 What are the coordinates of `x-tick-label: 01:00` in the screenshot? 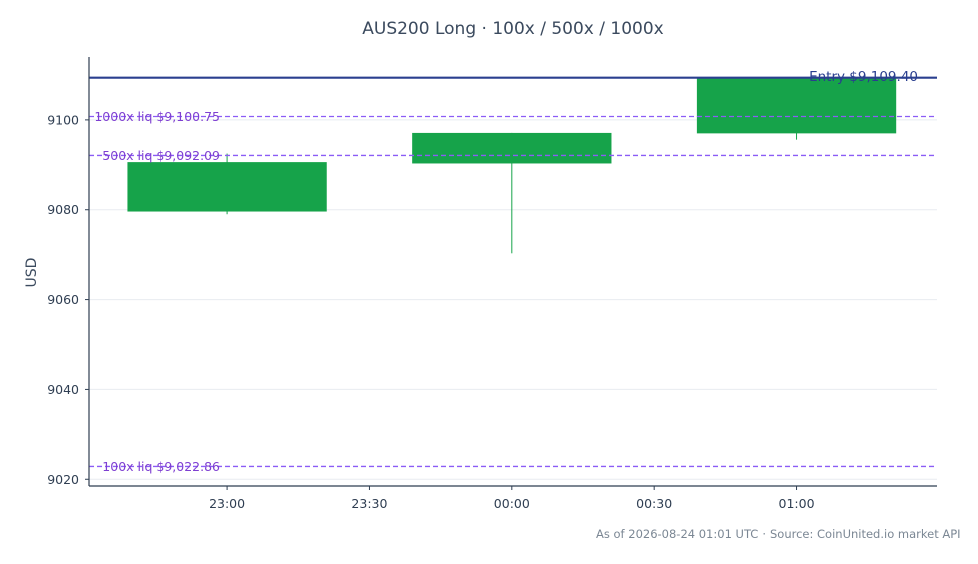 It's located at (797, 503).